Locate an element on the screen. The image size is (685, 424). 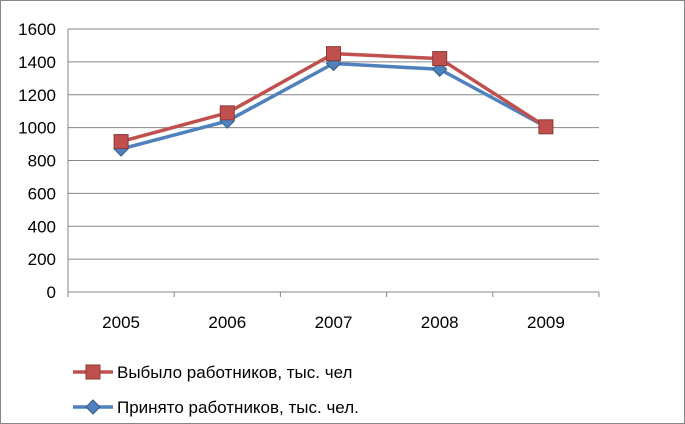
x-tick-label: 2008 is located at coordinates (440, 322).